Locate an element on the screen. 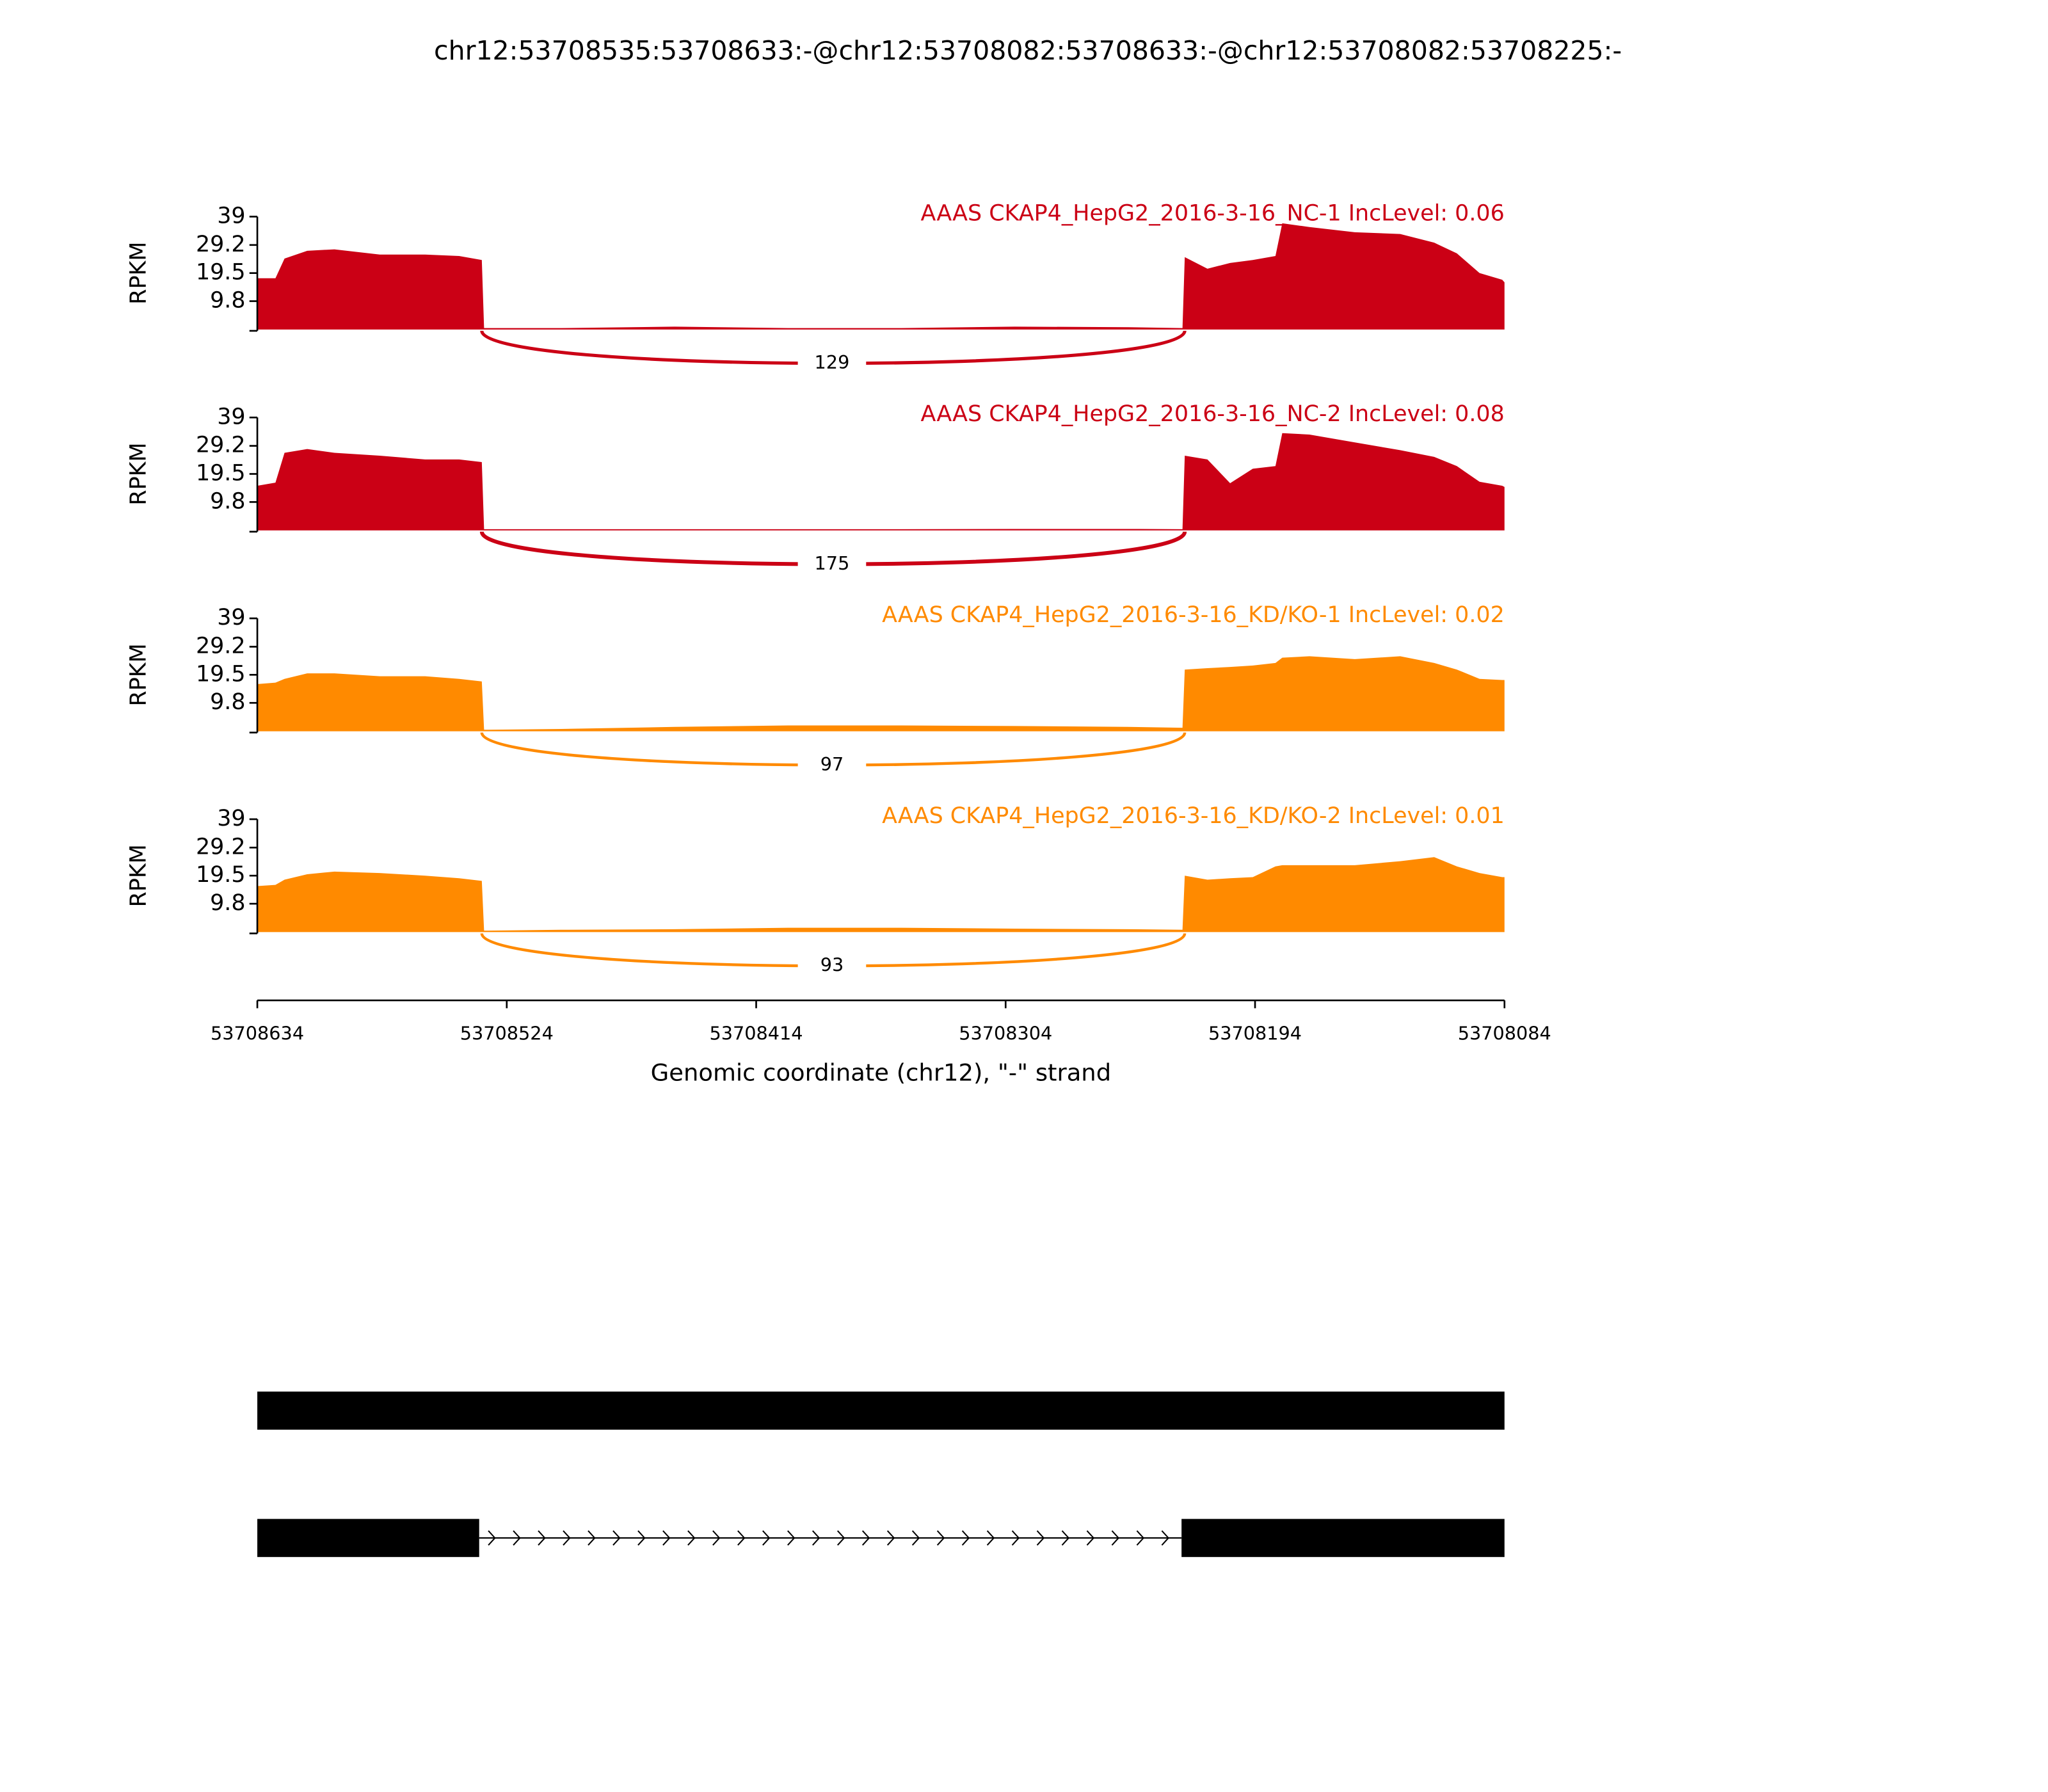 This screenshot has height=1792, width=2048. x-tick-label: 53708414 is located at coordinates (756, 1033).